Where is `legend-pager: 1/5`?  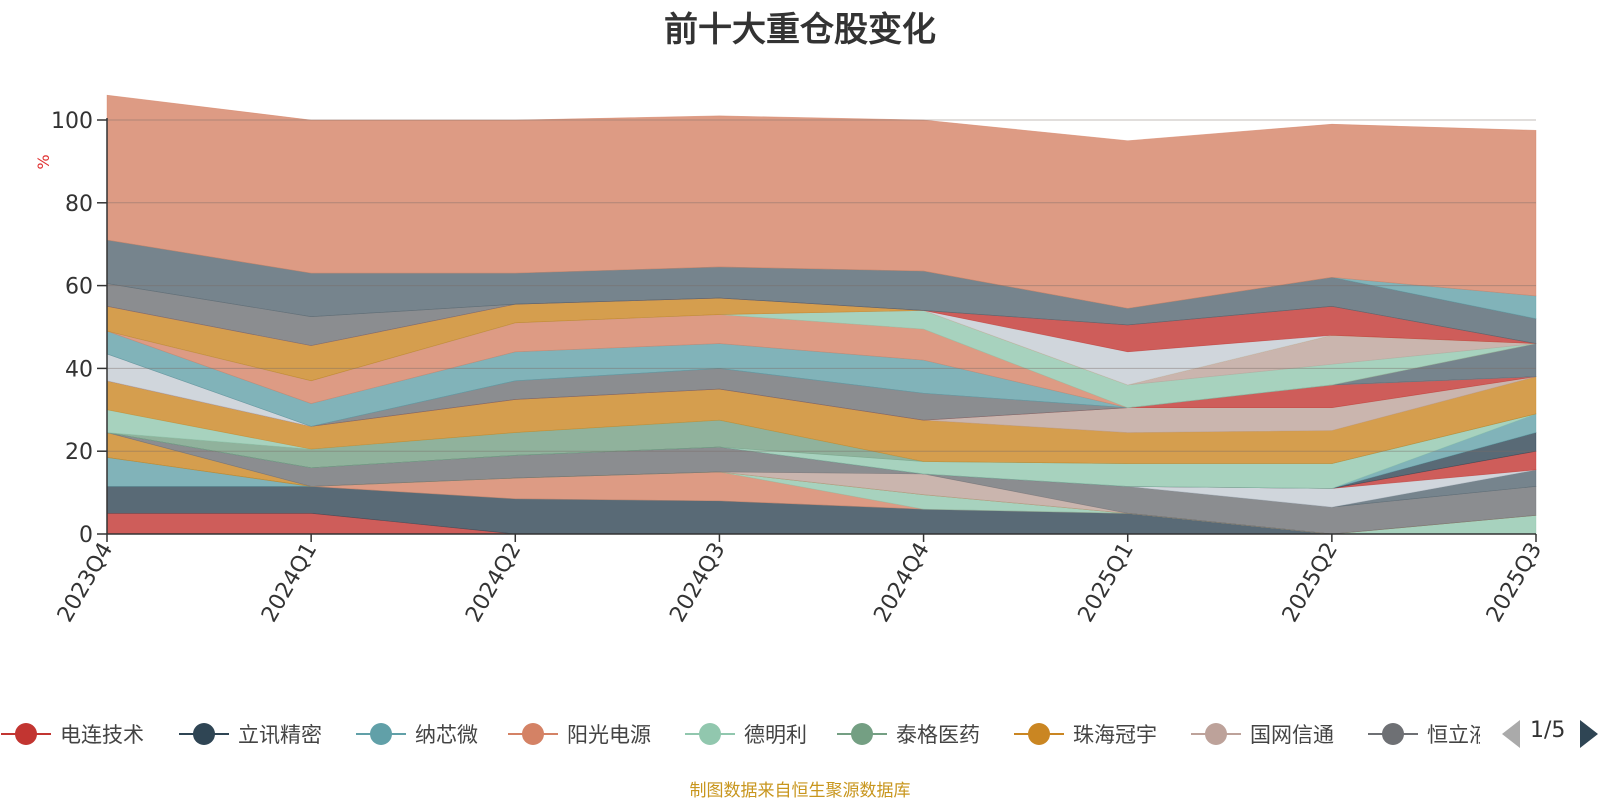
legend-pager: 1/5 is located at coordinates (1550, 734).